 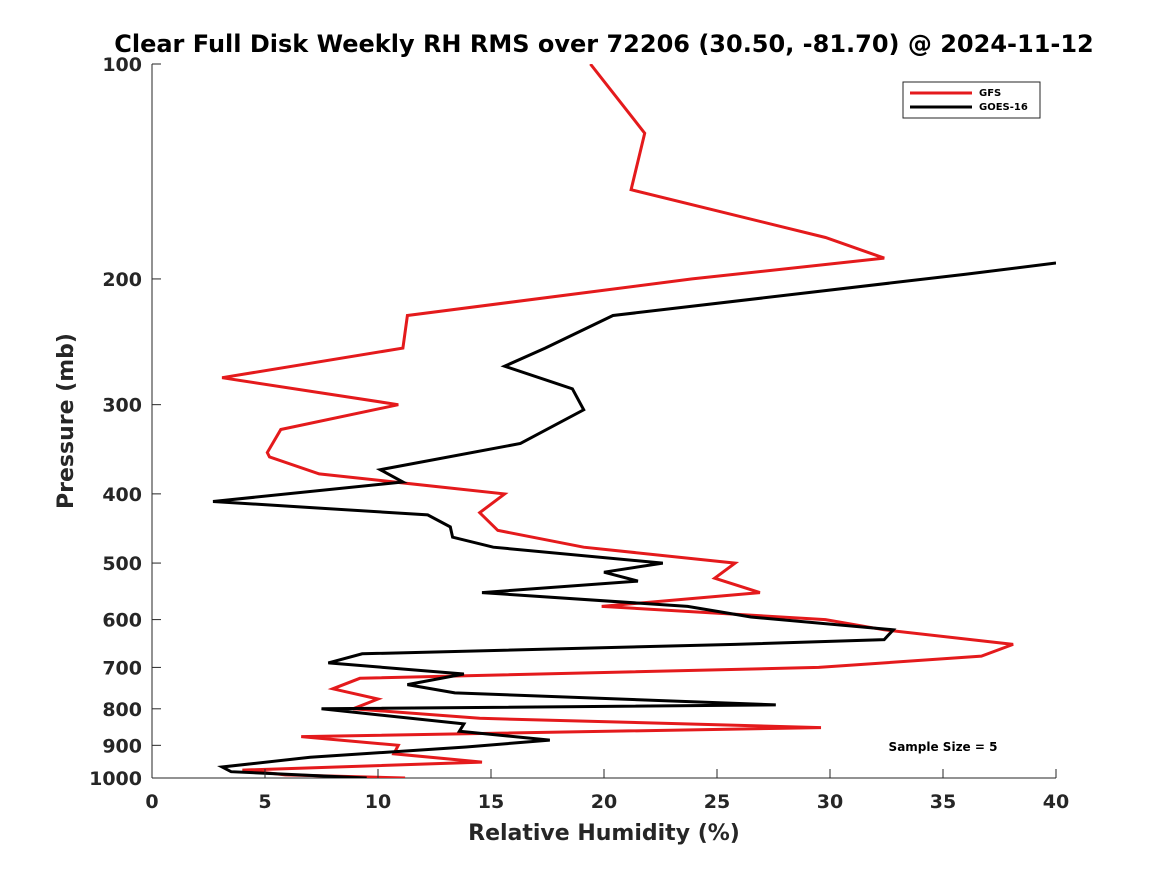 What do you see at coordinates (1003, 107) in the screenshot?
I see `legend-label-goes16: GOES-16` at bounding box center [1003, 107].